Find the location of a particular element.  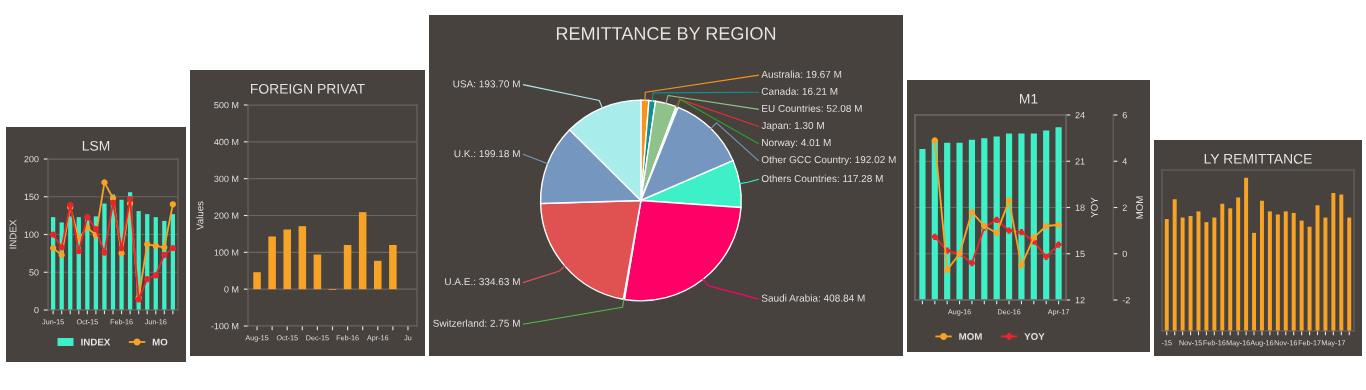

y-axis-title: Values is located at coordinates (200, 215).